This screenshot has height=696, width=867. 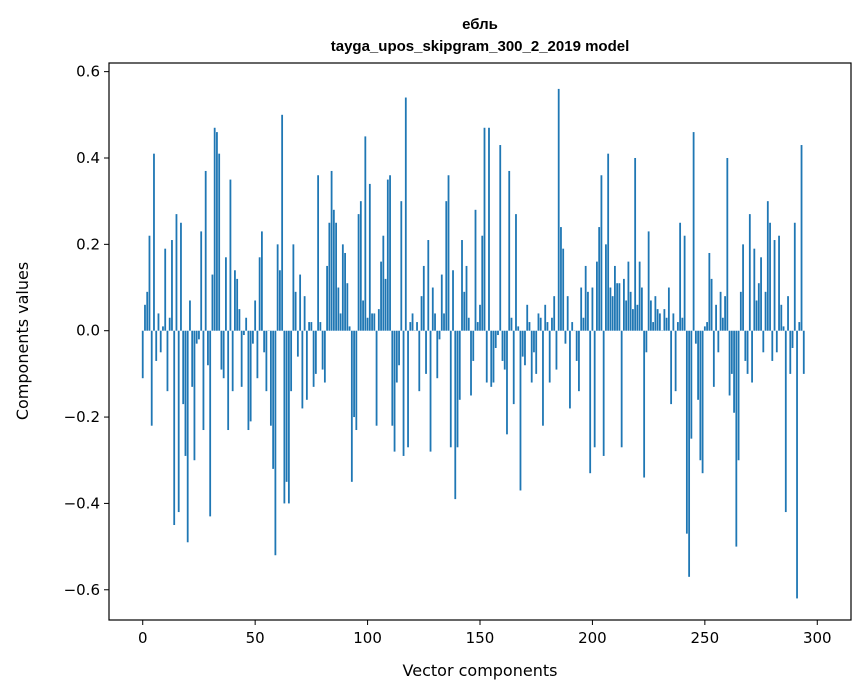 What do you see at coordinates (705, 638) in the screenshot?
I see `x-tick-label: 250` at bounding box center [705, 638].